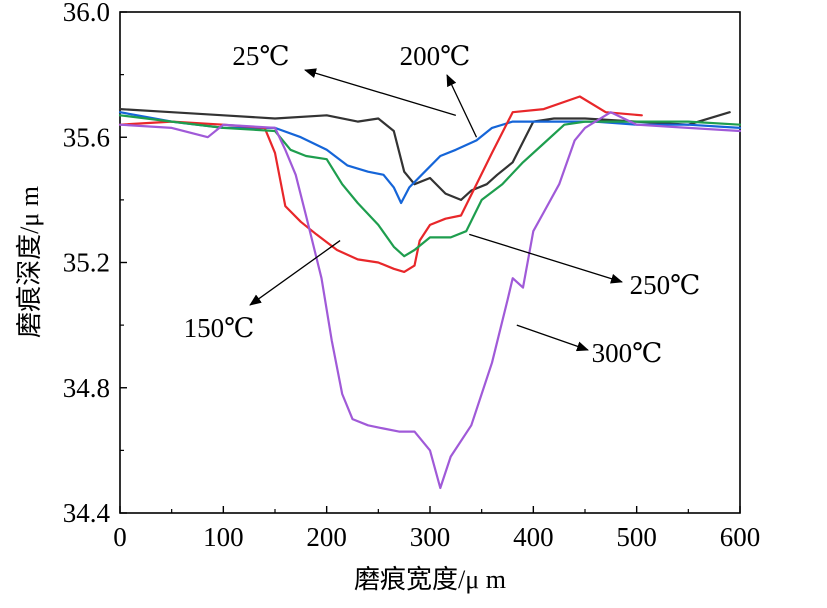 This screenshot has width=827, height=608. I want to click on x-tick-label: 500, so click(636, 537).